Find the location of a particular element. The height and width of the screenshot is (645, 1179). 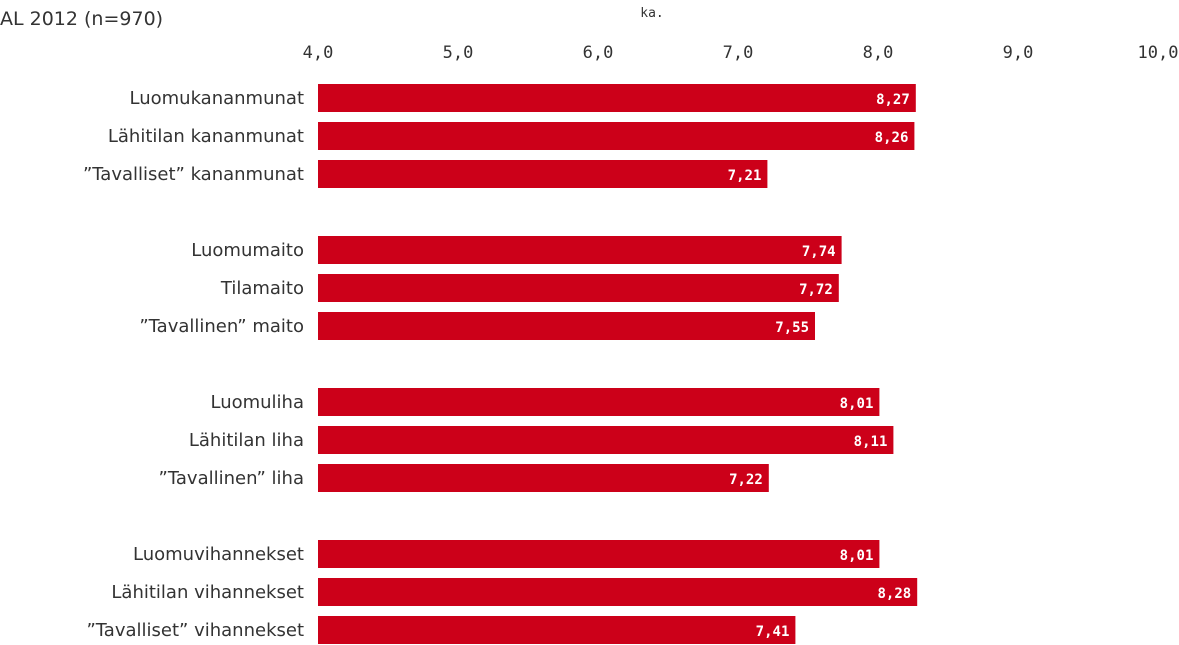

bar-row: Luomuvihannekset 8,01 is located at coordinates (506, 554).